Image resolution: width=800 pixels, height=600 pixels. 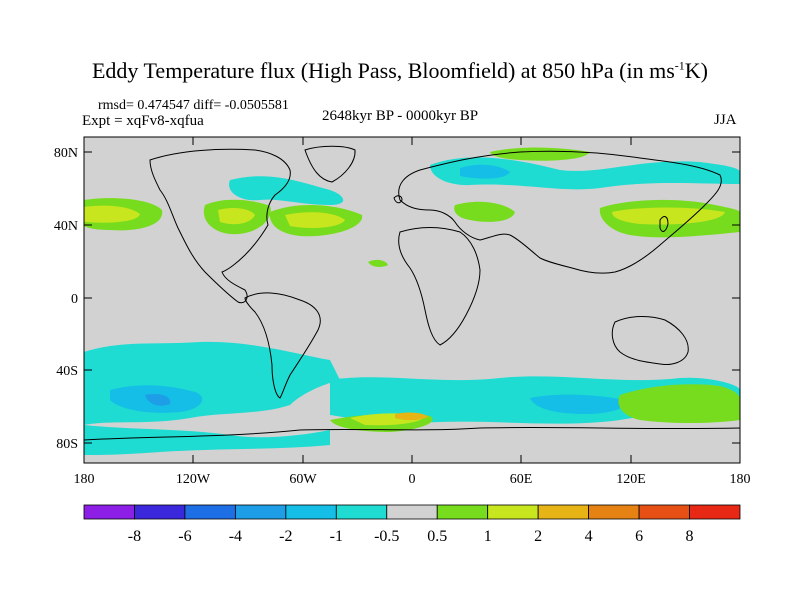 What do you see at coordinates (303, 479) in the screenshot?
I see `lon-tick-label: 60W` at bounding box center [303, 479].